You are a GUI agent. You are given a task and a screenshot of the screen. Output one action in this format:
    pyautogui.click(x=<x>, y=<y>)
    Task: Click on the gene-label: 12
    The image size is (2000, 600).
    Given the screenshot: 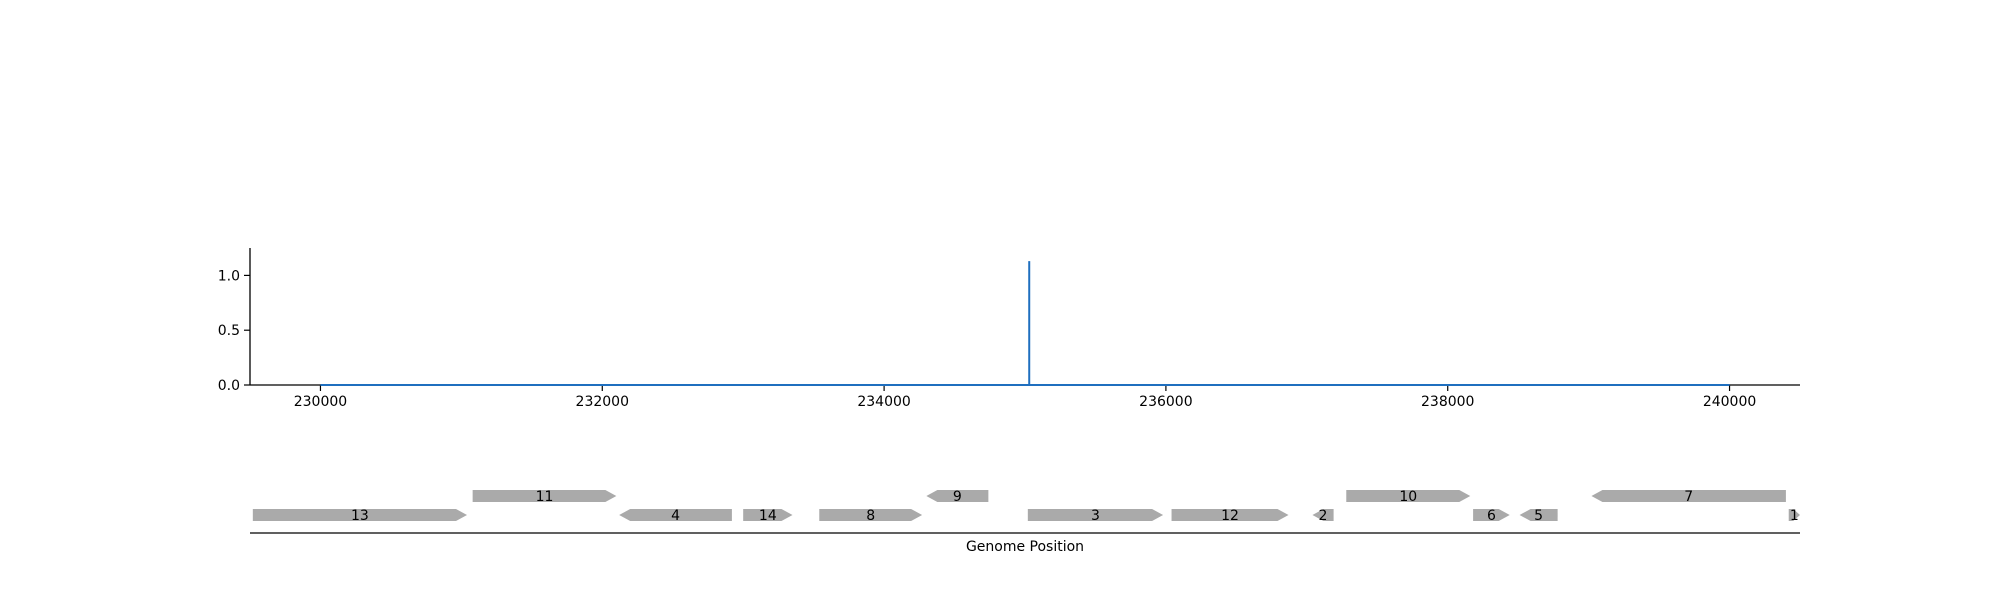 What is the action you would take?
    pyautogui.click(x=1230, y=516)
    